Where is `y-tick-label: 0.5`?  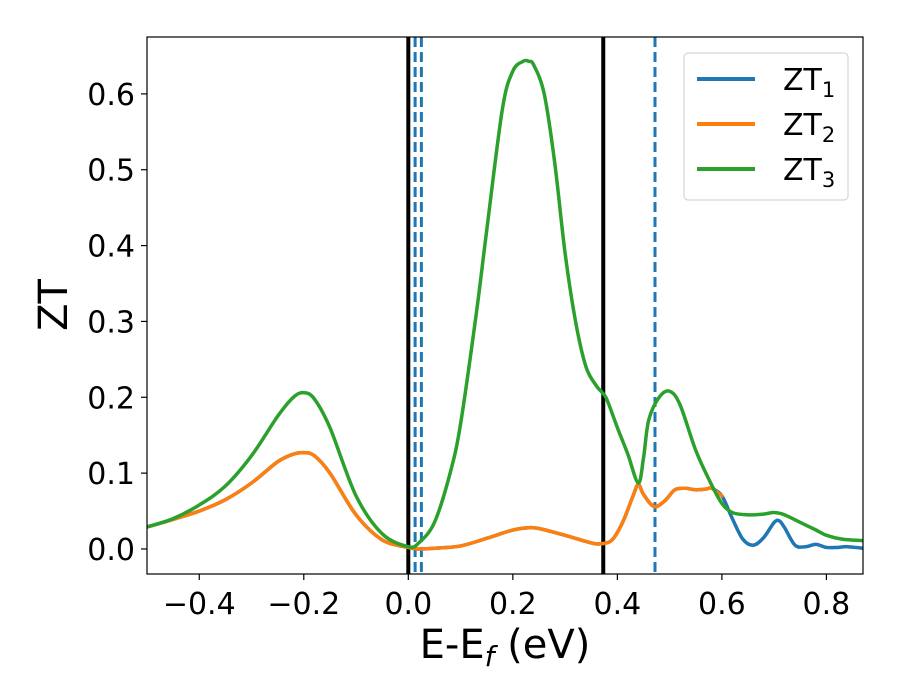 y-tick-label: 0.5 is located at coordinates (111, 171).